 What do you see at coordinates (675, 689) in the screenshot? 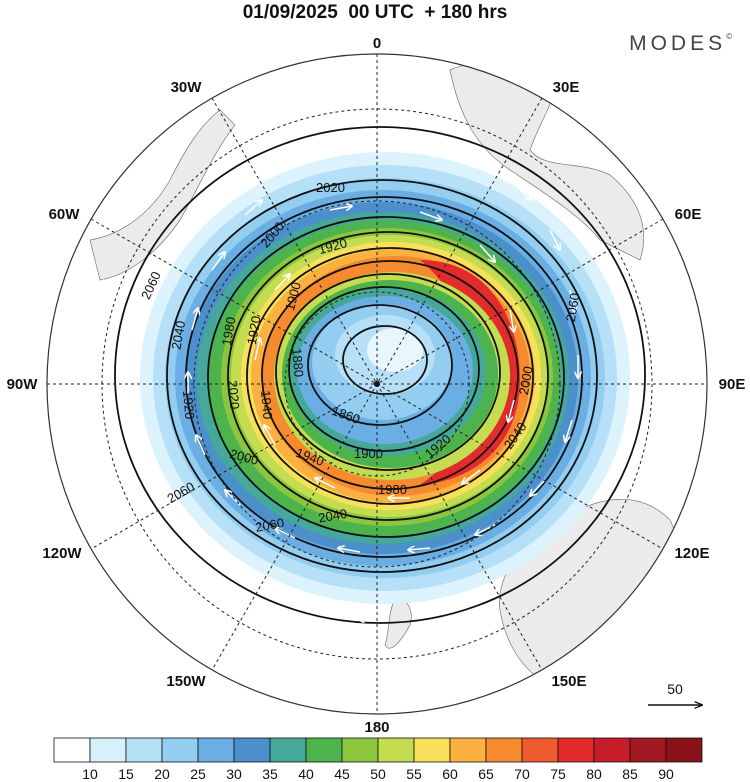
I see `reference-vector-label: 50` at bounding box center [675, 689].